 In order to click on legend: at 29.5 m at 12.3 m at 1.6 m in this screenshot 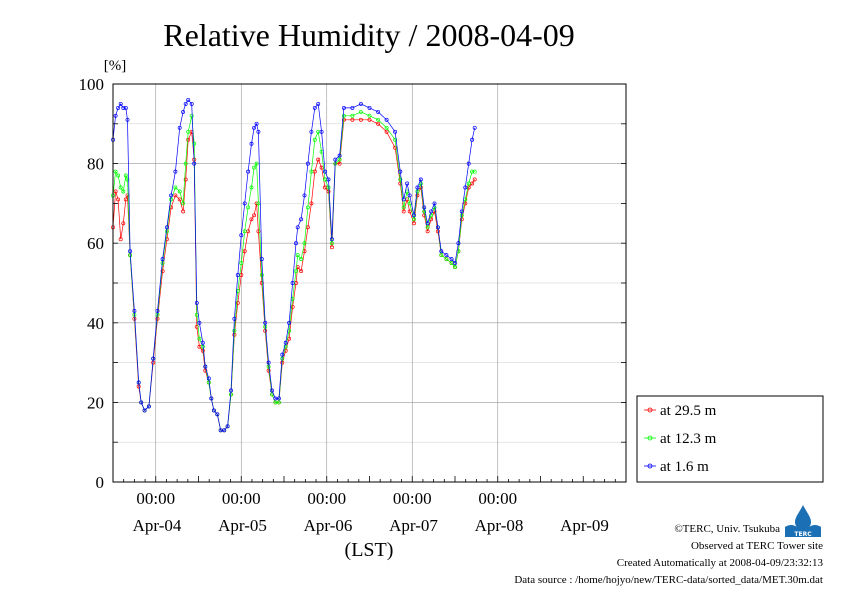, I will do `click(730, 439)`.